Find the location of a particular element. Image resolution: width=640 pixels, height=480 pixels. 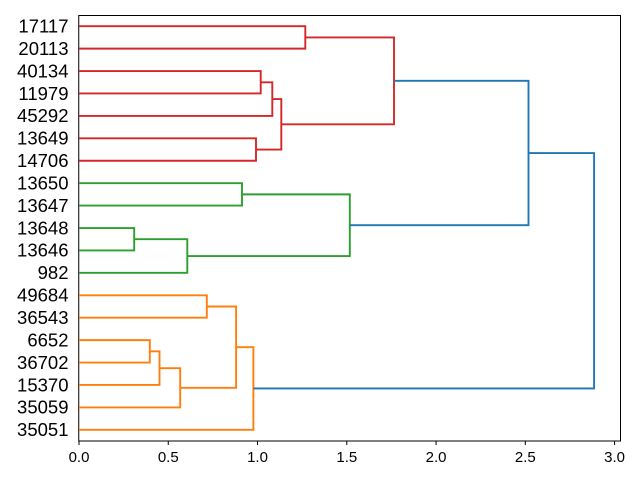

svg-text: 13647 is located at coordinates (42, 205).